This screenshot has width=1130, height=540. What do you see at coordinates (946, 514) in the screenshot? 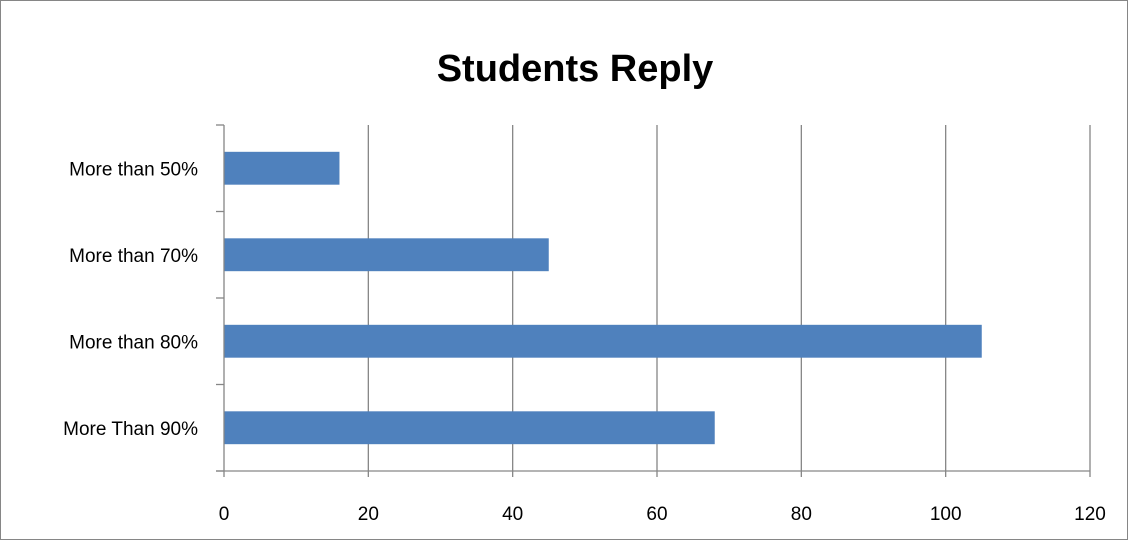
I see `x-tick-label: 100` at bounding box center [946, 514].